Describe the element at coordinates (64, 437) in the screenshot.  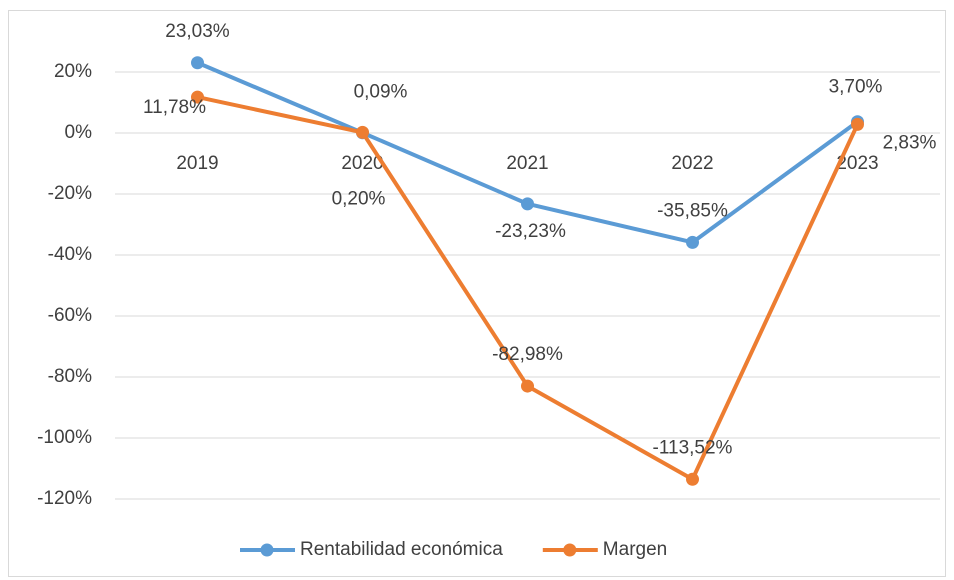
I see `y-tick-label: -100%` at that location.